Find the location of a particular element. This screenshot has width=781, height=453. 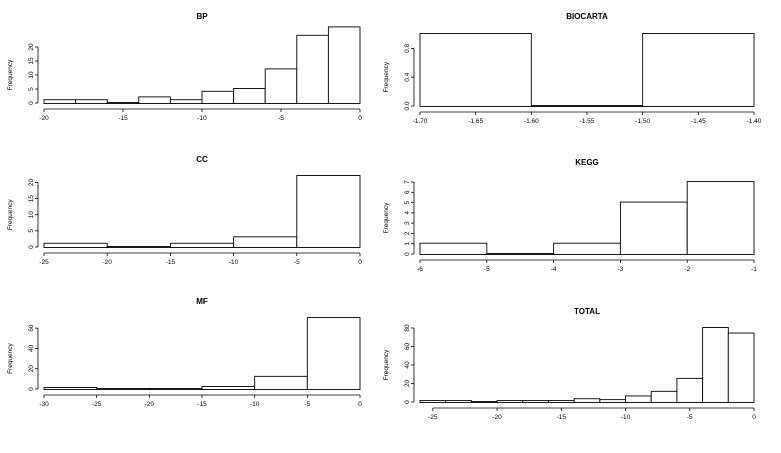

panel-title: KEGG is located at coordinates (587, 162).